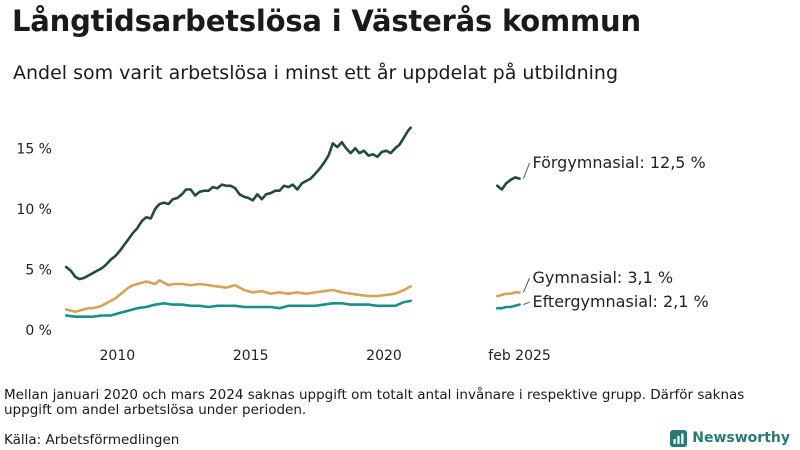  Describe the element at coordinates (384, 356) in the screenshot. I see `x-tick-label: 2020` at that location.